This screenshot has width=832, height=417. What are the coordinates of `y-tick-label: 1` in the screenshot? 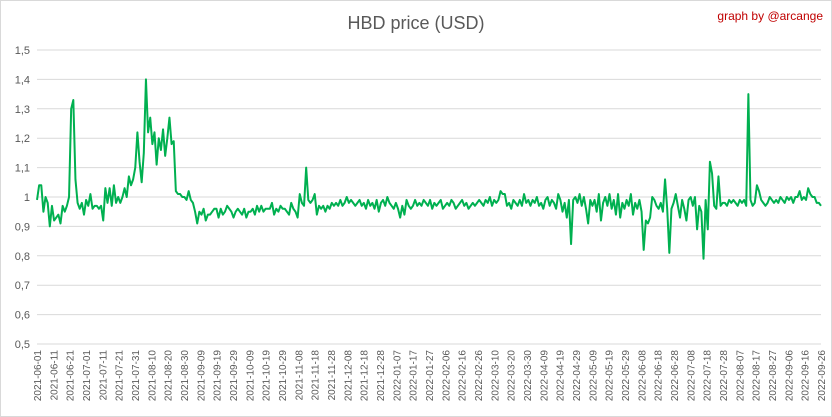 It's located at (27, 198).